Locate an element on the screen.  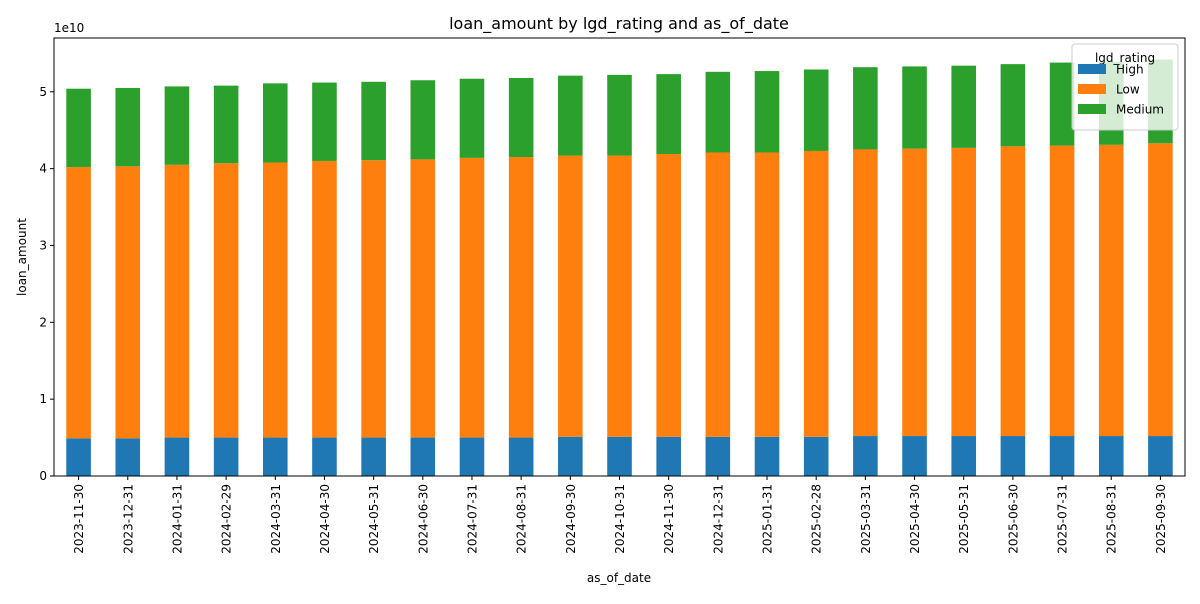
legend-label: High is located at coordinates (1130, 70).